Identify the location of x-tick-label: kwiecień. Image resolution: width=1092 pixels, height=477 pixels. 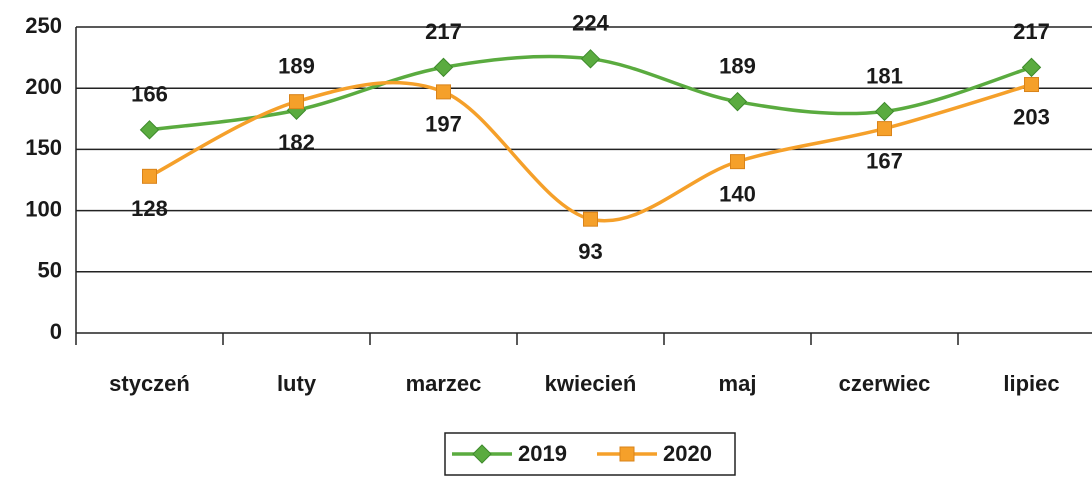
(591, 383).